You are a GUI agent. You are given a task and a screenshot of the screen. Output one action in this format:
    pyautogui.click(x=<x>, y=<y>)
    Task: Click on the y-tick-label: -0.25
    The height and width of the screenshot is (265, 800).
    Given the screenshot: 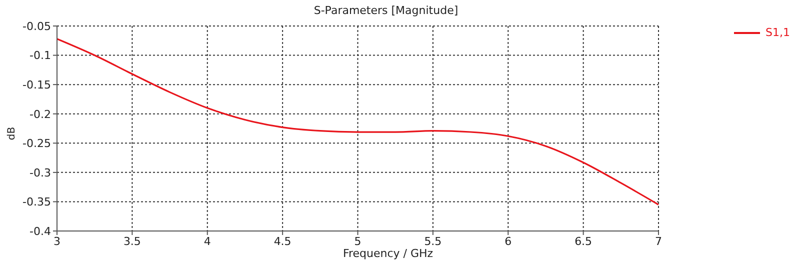 What is the action you would take?
    pyautogui.click(x=36, y=143)
    